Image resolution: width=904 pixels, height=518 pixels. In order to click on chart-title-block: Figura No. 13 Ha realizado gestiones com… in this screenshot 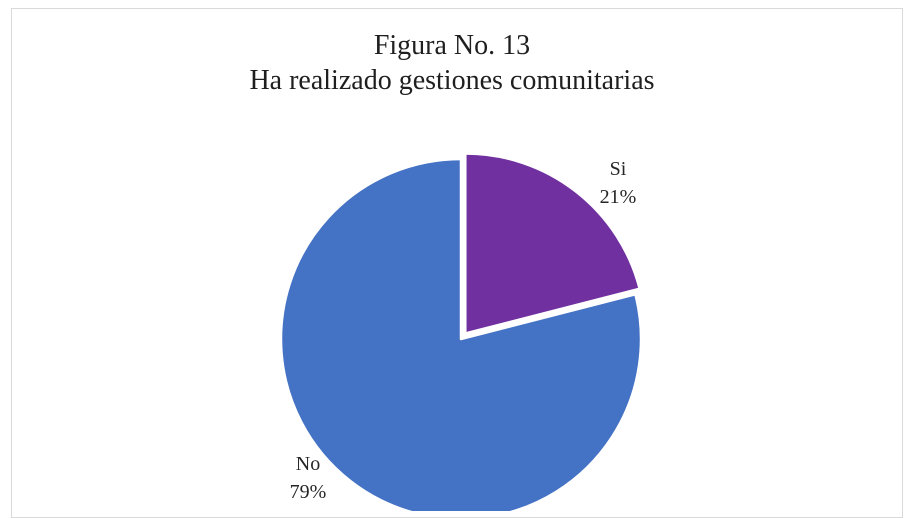, I will do `click(452, 63)`.